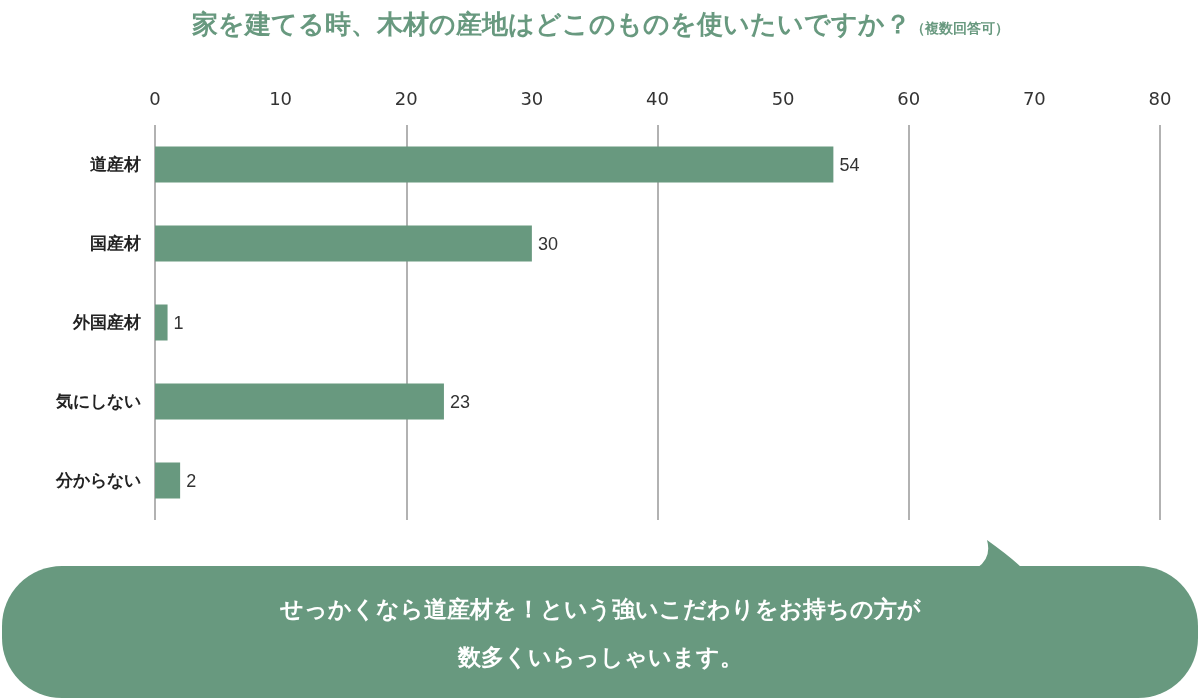 This screenshot has width=1200, height=700. Describe the element at coordinates (532, 98) in the screenshot. I see `x-tick-label: 30` at that location.